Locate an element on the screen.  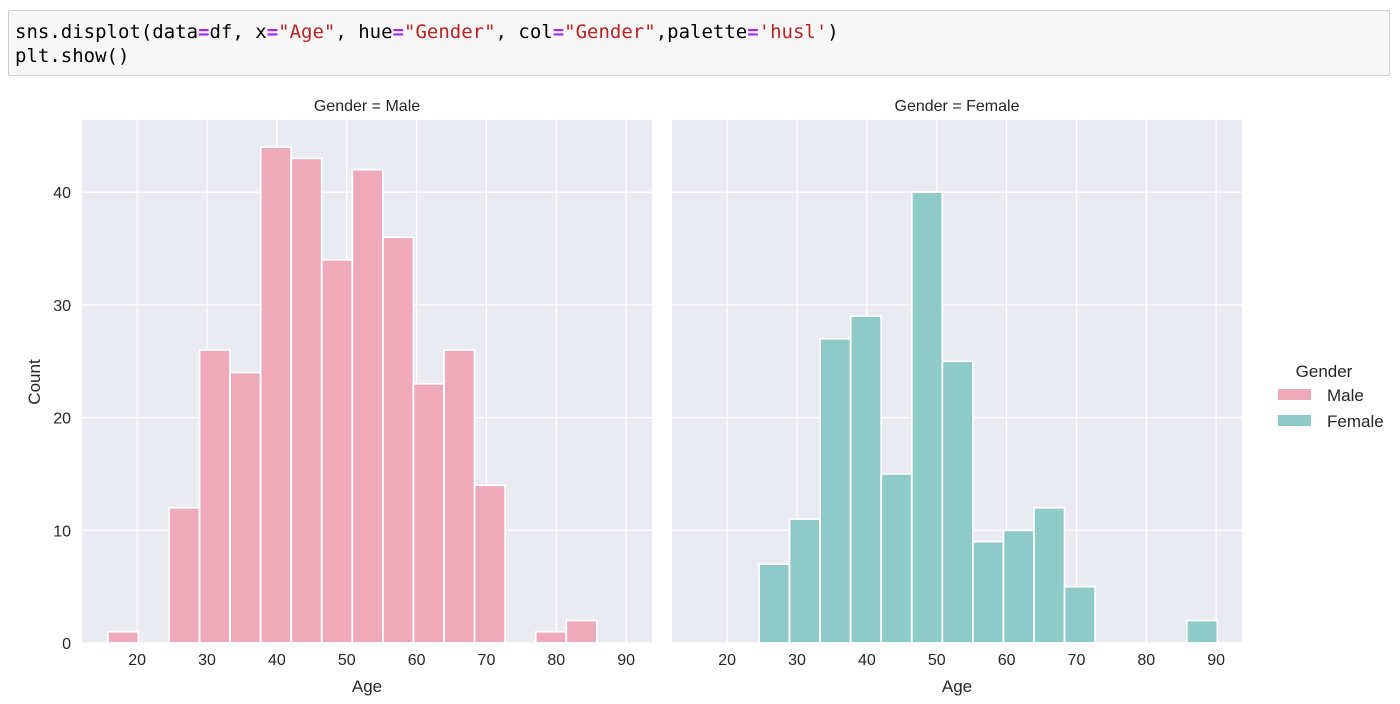
y-axis-label: Count is located at coordinates (34, 382).